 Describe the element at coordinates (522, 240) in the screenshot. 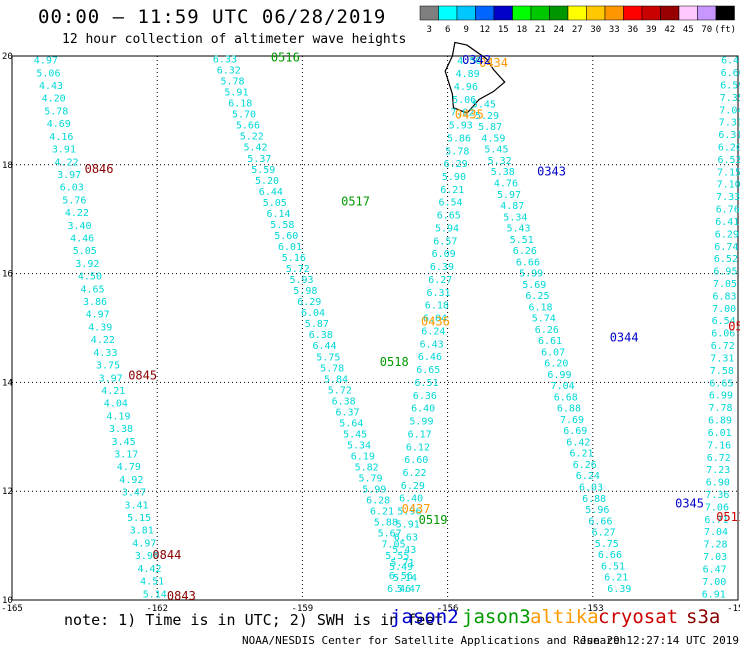

I see `wave-height-value: 5.51` at that location.